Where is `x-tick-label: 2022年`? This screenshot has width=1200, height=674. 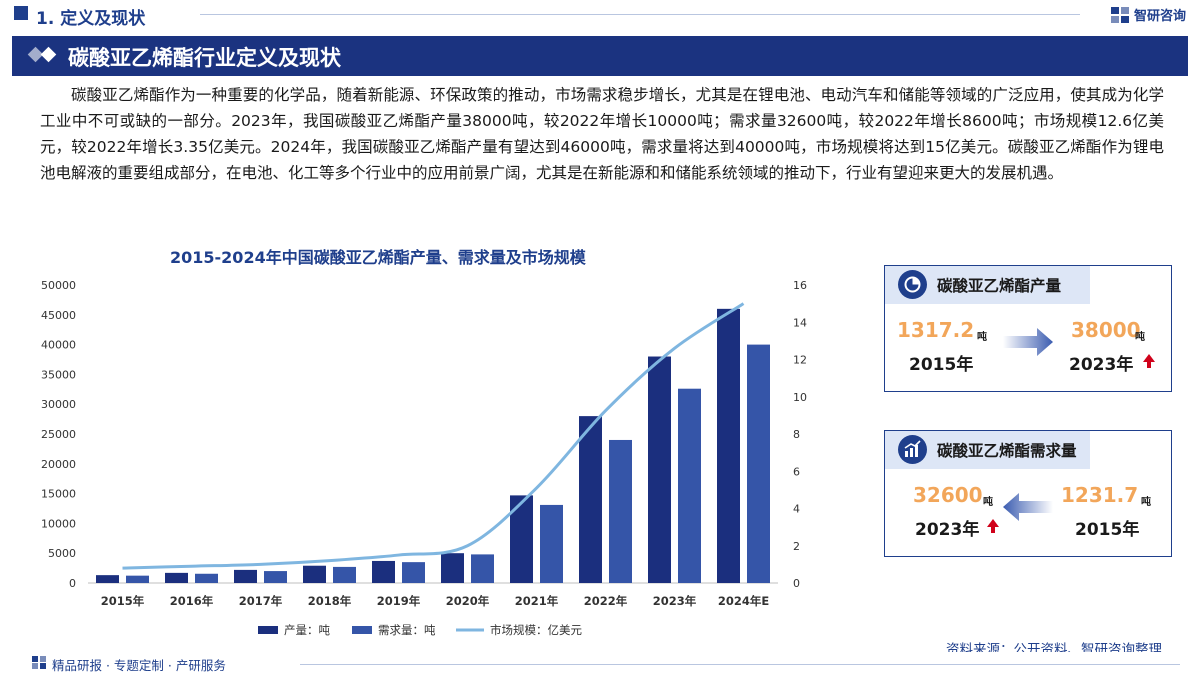
x-tick-label: 2022年 is located at coordinates (606, 601).